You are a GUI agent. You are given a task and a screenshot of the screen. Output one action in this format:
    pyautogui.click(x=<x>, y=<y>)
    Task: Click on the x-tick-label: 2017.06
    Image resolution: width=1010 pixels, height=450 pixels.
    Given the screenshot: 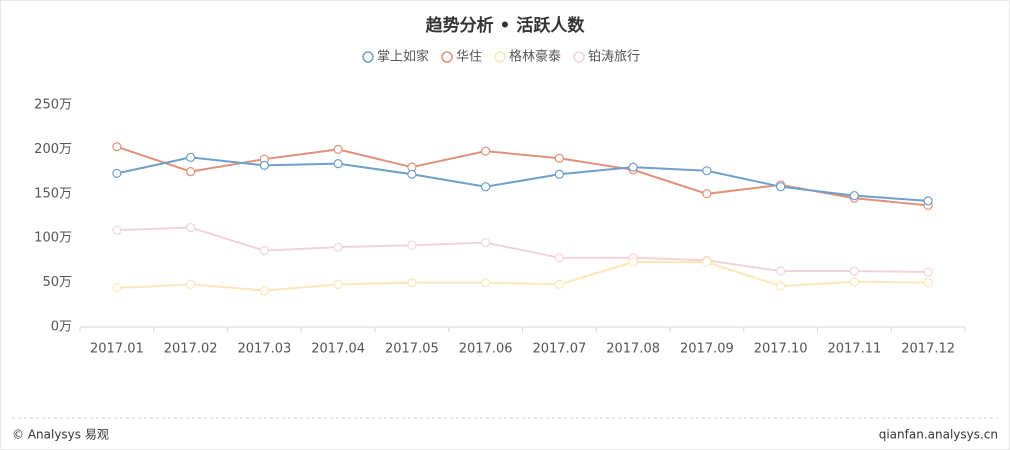 What is the action you would take?
    pyautogui.click(x=486, y=349)
    